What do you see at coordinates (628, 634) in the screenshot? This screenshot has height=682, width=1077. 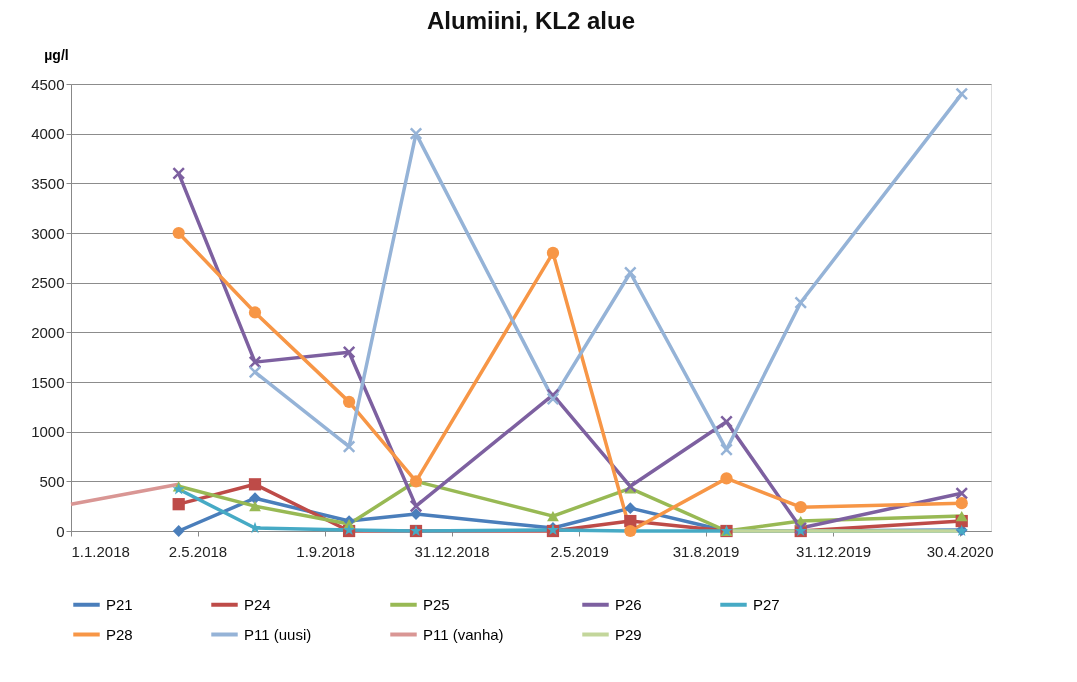 I see `legend-label: P29` at bounding box center [628, 634].